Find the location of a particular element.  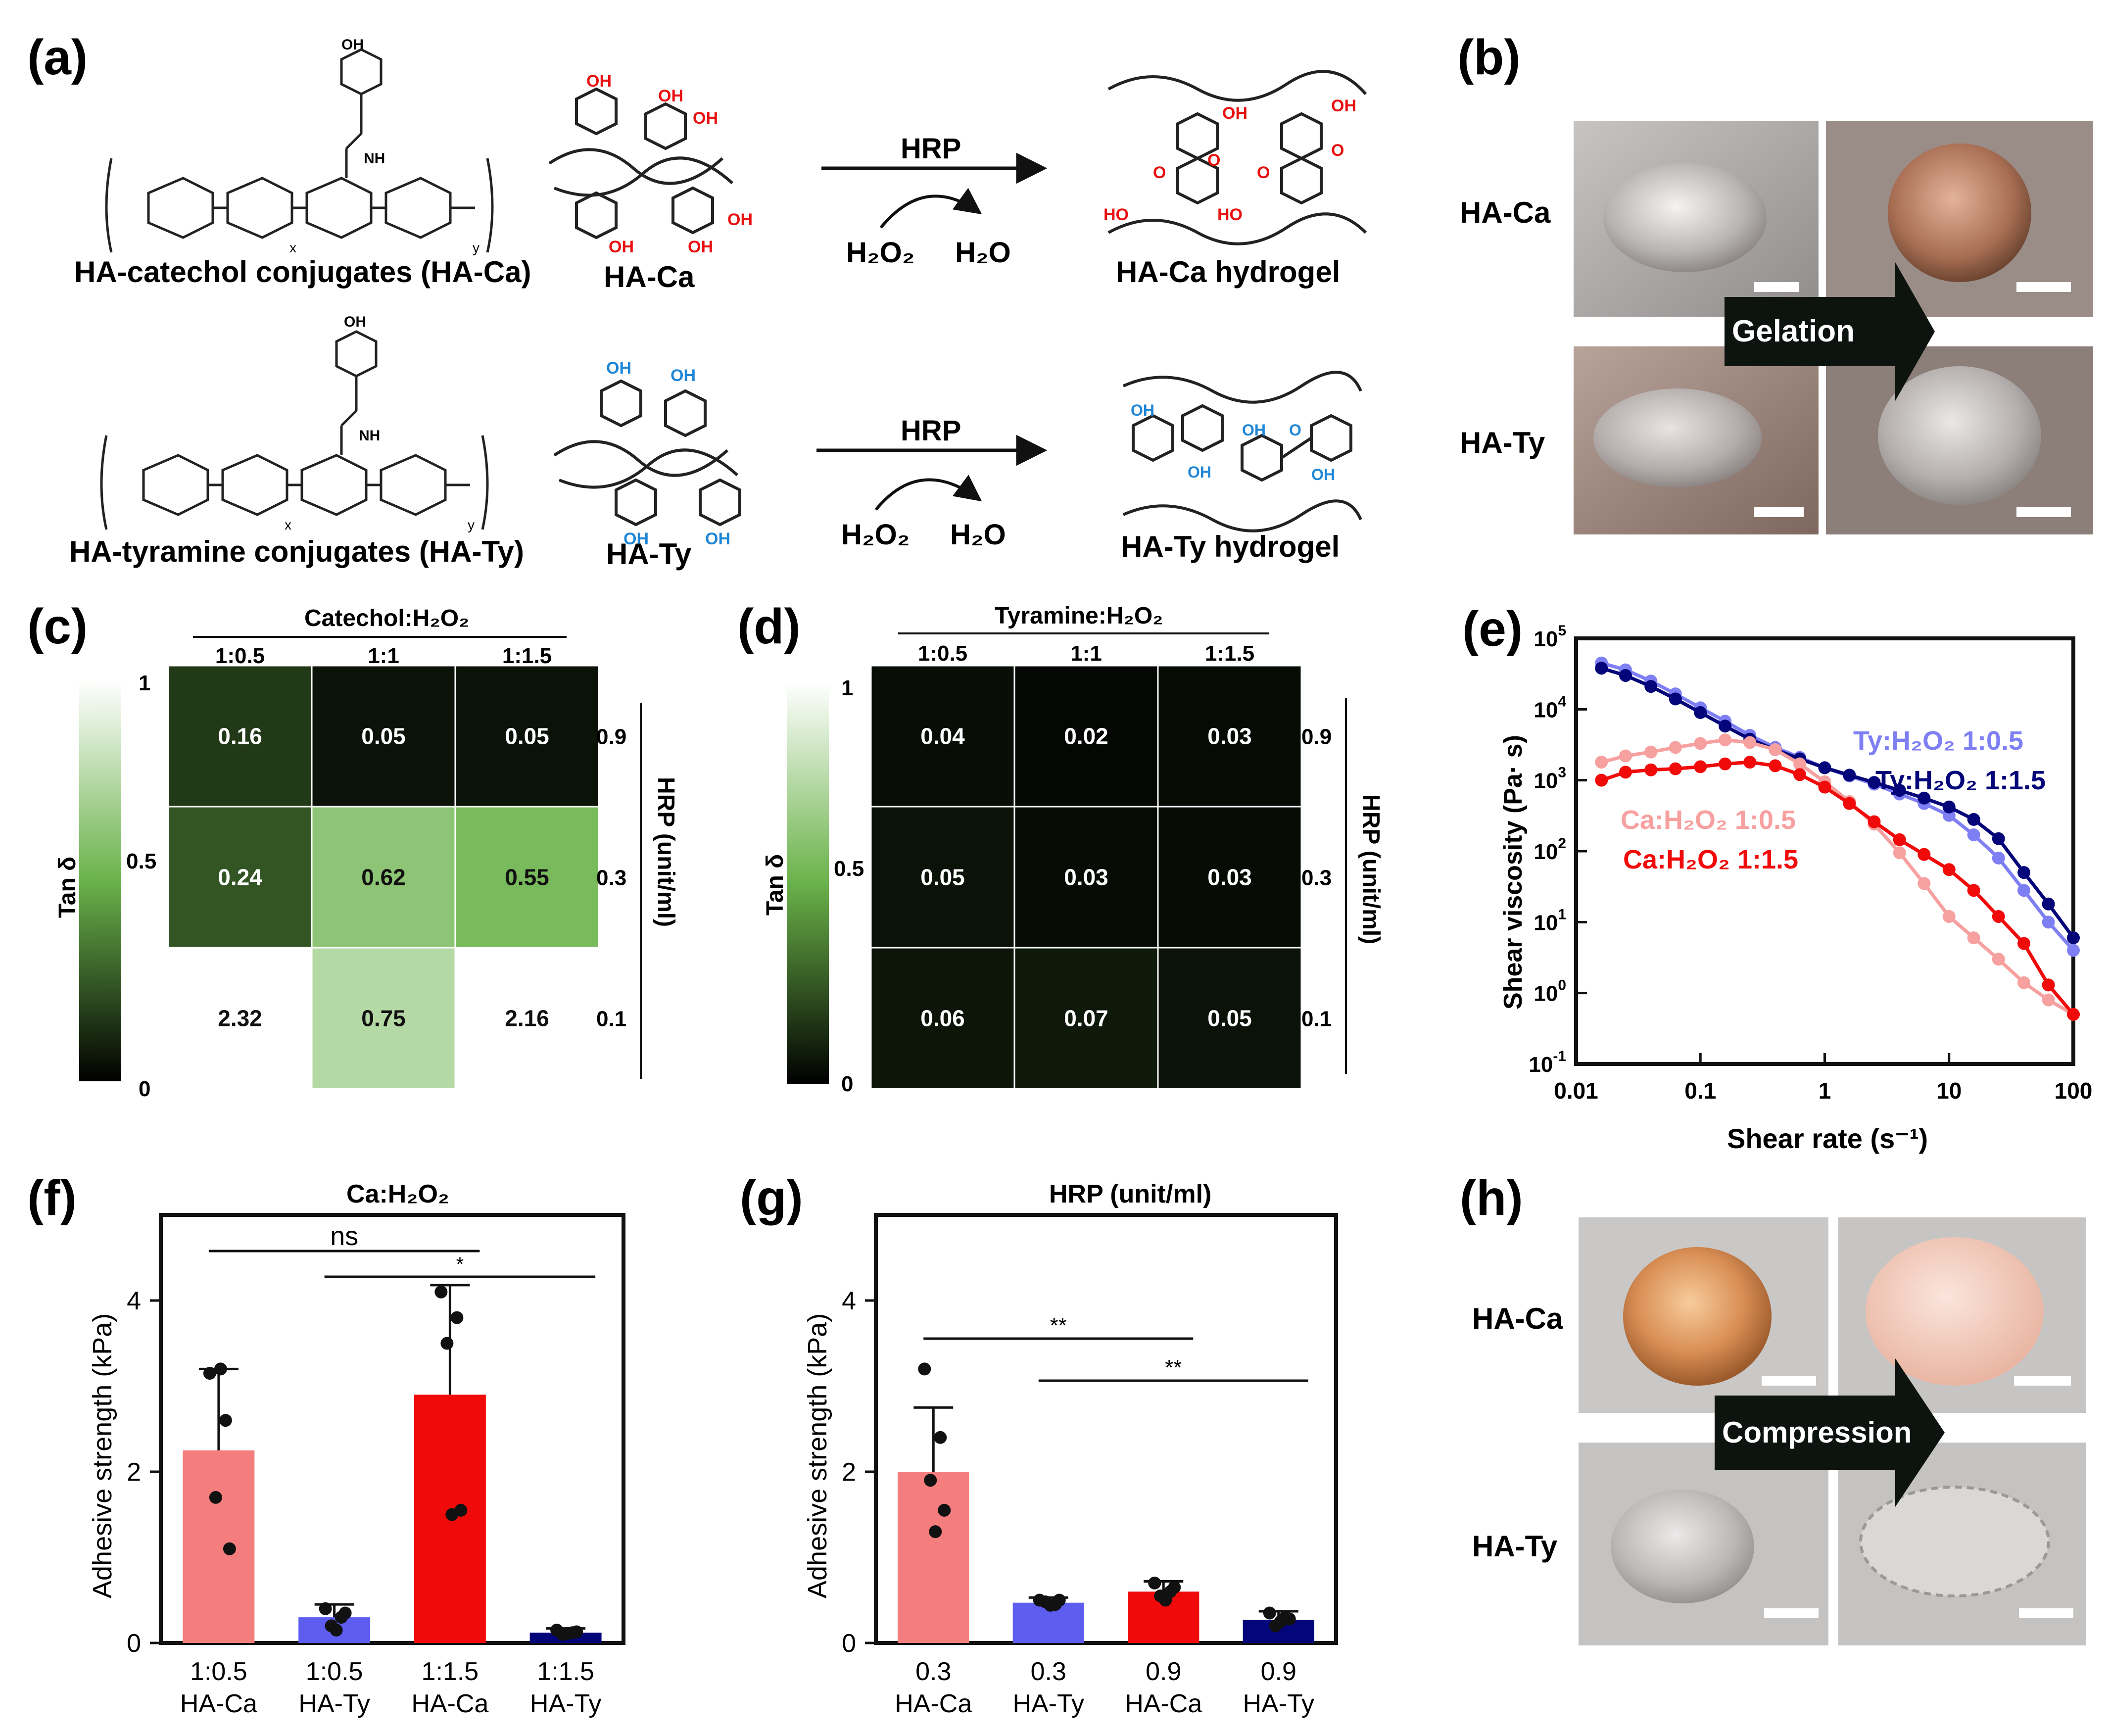

plotF-sig-label-1: * is located at coordinates (460, 1264).